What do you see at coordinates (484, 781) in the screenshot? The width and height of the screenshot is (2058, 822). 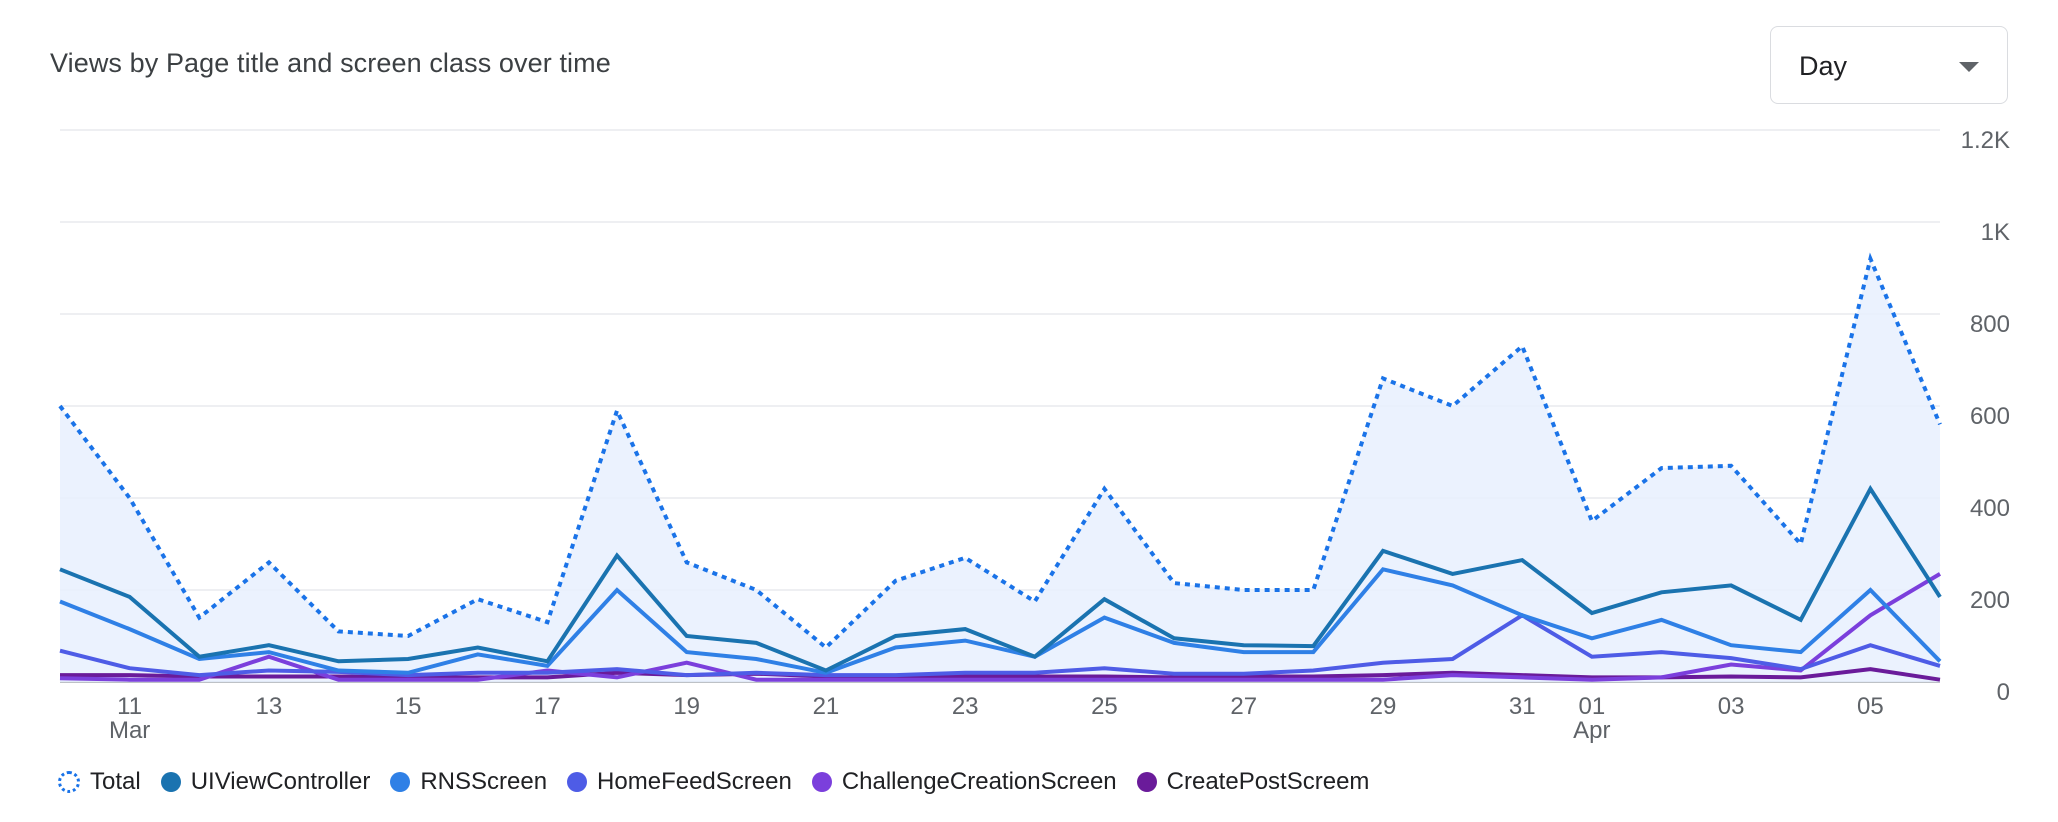 I see `legend-label: RNSScreen` at bounding box center [484, 781].